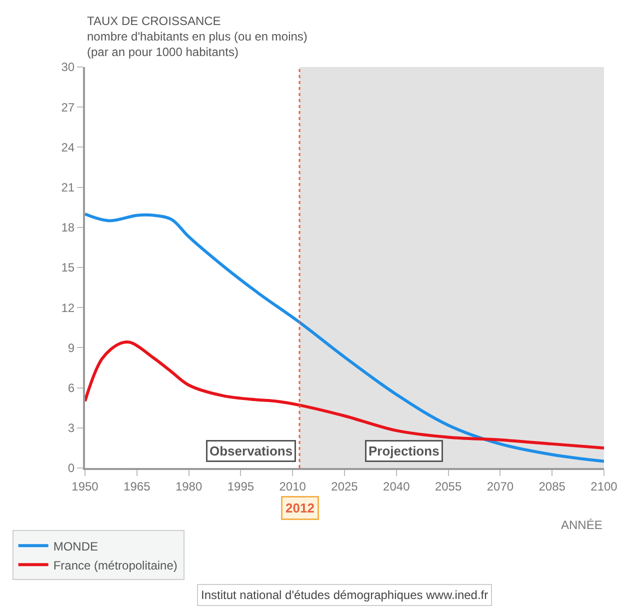 The image size is (630, 610). What do you see at coordinates (68, 187) in the screenshot?
I see `y-tick-label: 21` at bounding box center [68, 187].